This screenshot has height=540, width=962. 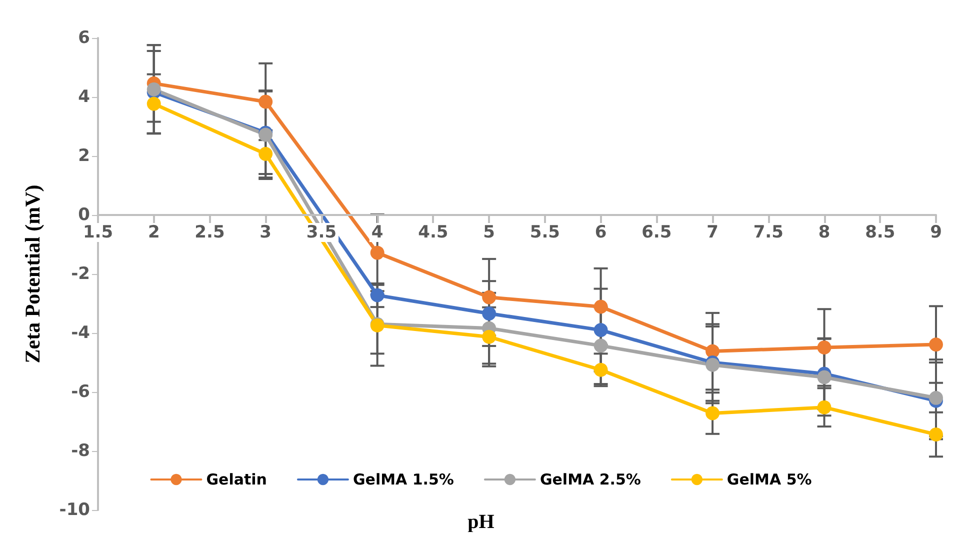 I want to click on y-tick-label: 2, so click(x=84, y=156).